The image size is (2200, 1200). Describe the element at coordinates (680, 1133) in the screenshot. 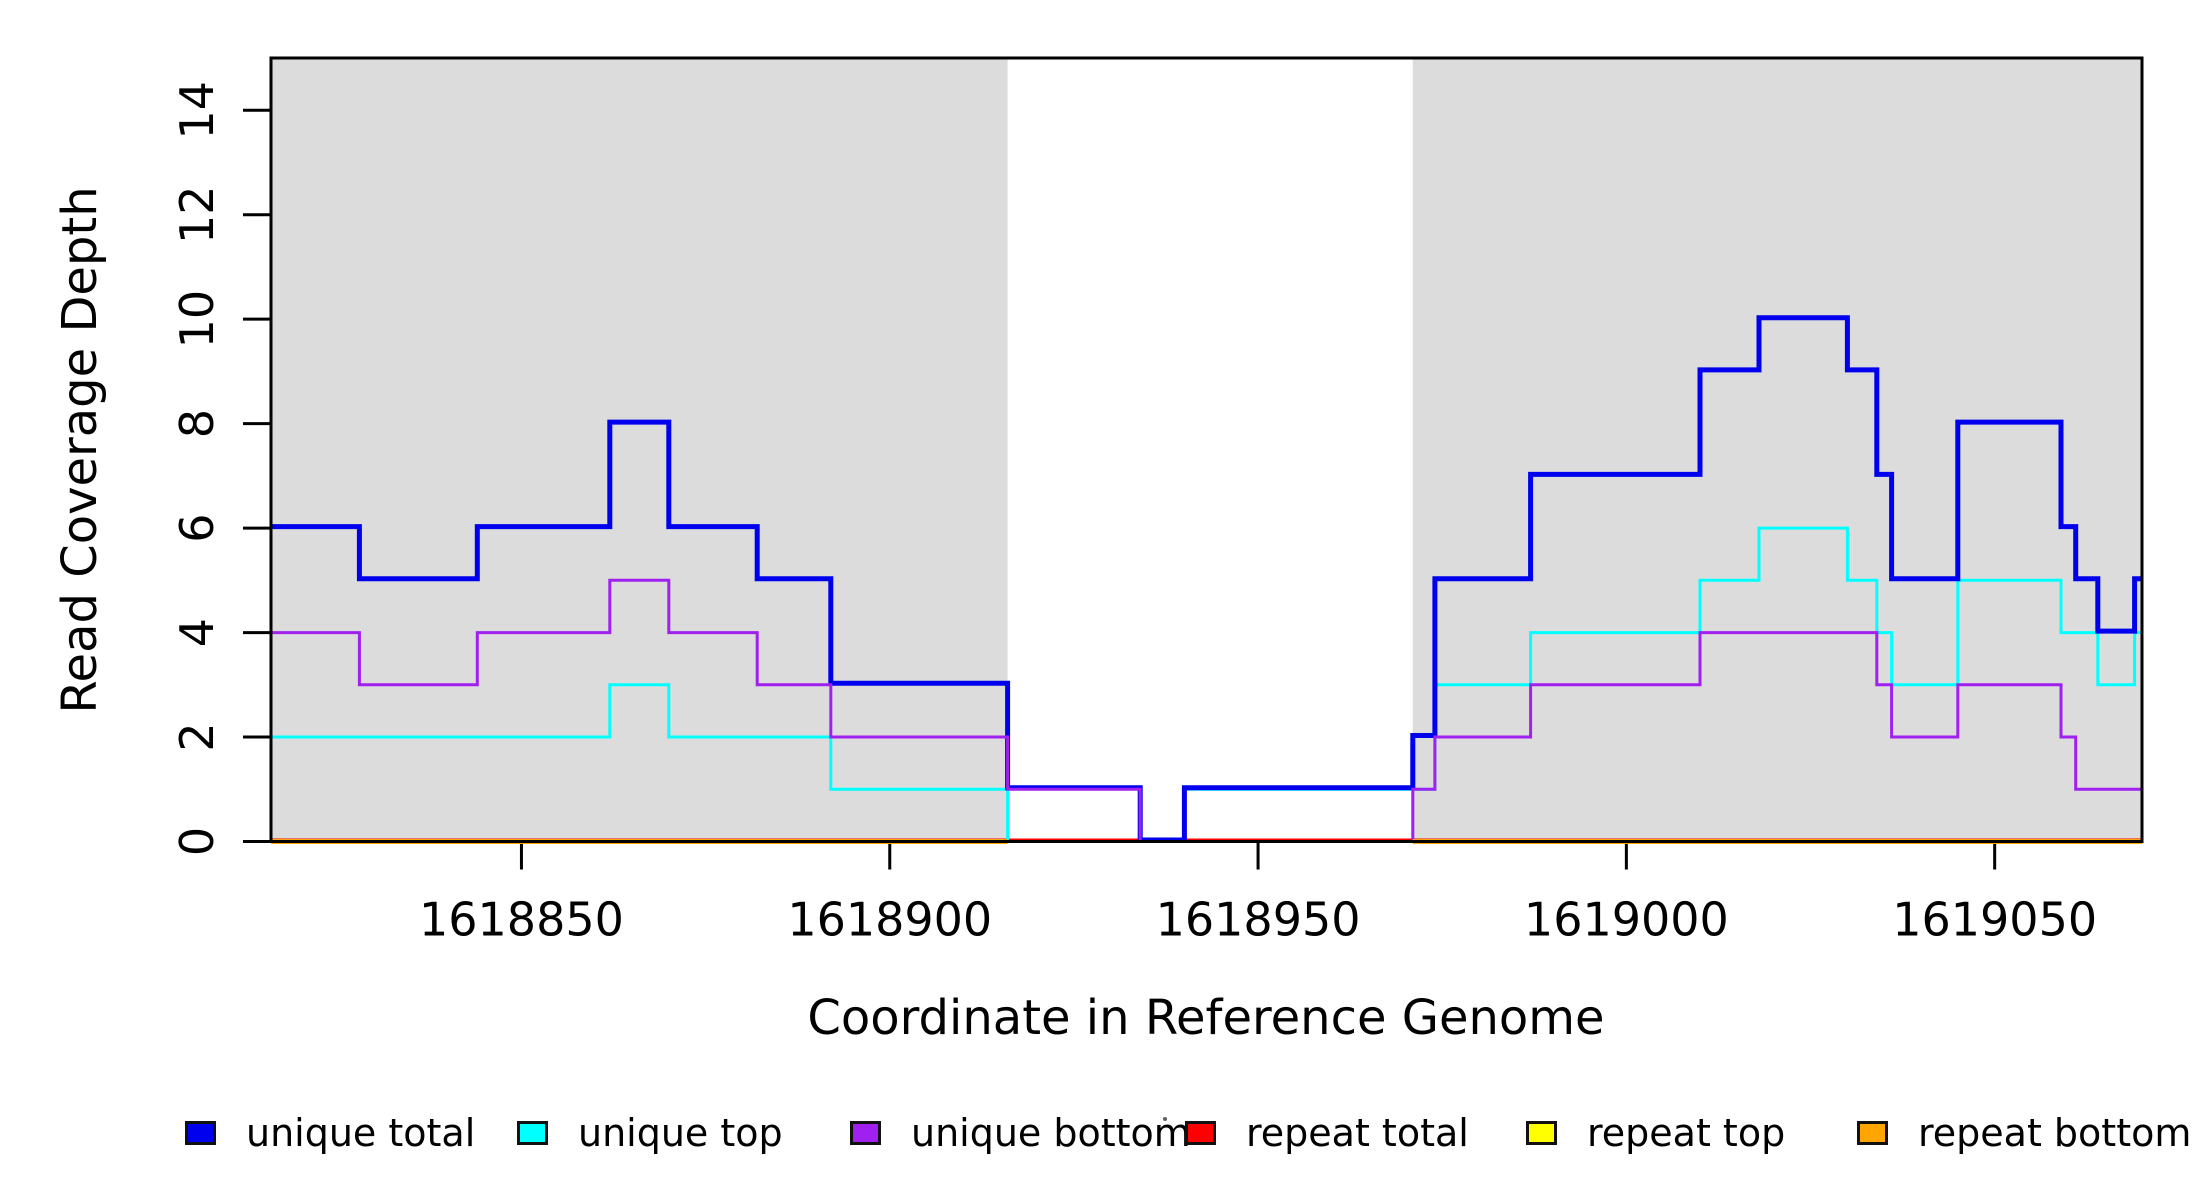

I see `legend-label-unique-top: unique top` at that location.